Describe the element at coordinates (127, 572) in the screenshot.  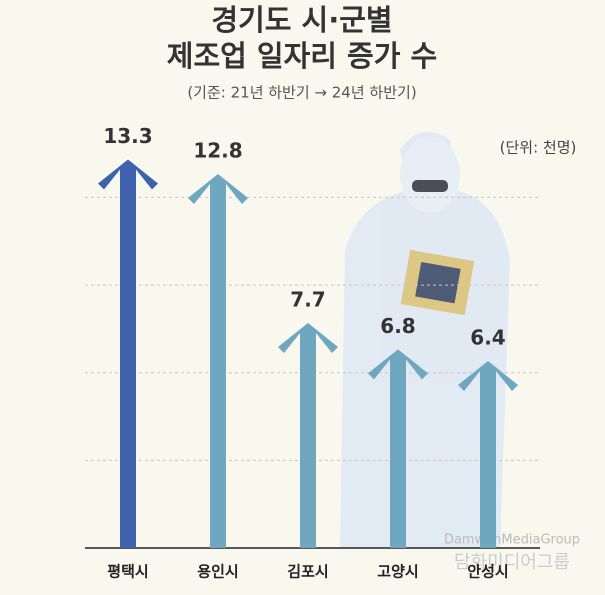
I see `x-tick-label: 평택시` at that location.